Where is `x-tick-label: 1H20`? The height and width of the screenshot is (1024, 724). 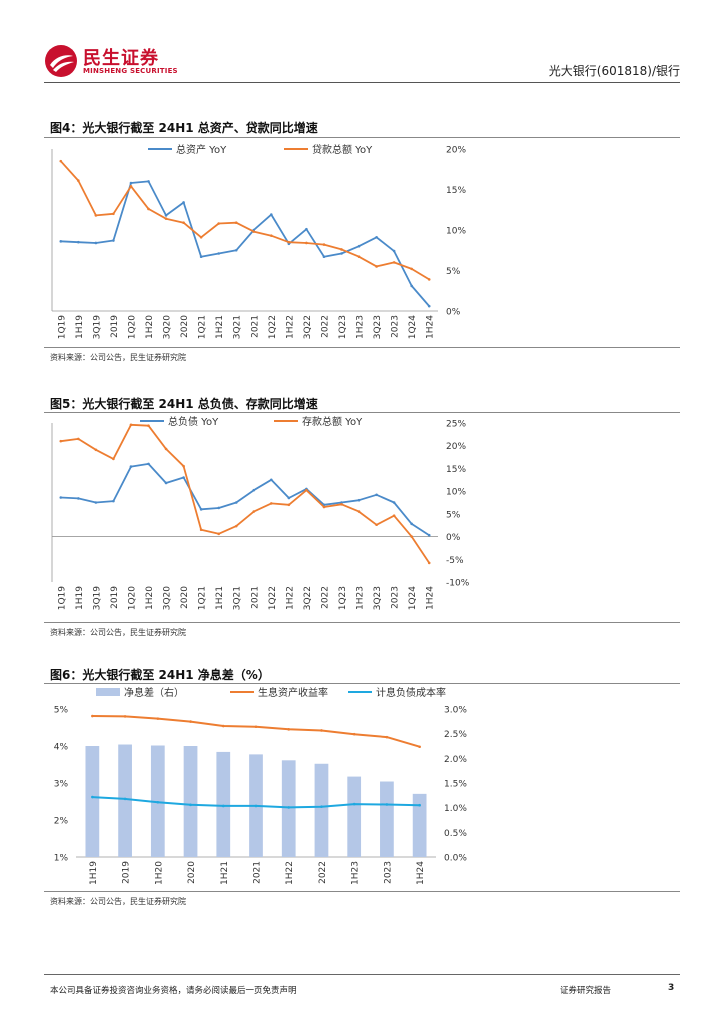
x-tick-label: 1H20 is located at coordinates (150, 598).